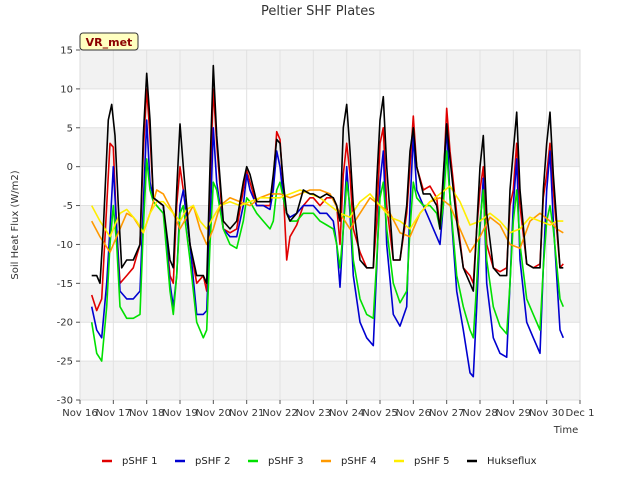 This screenshot has width=640, height=480. I want to click on legend: pSHF 1 pSHF 2 pSHF 3 pSHF 4 pSHF 5 Hukseflux, so click(319, 461).